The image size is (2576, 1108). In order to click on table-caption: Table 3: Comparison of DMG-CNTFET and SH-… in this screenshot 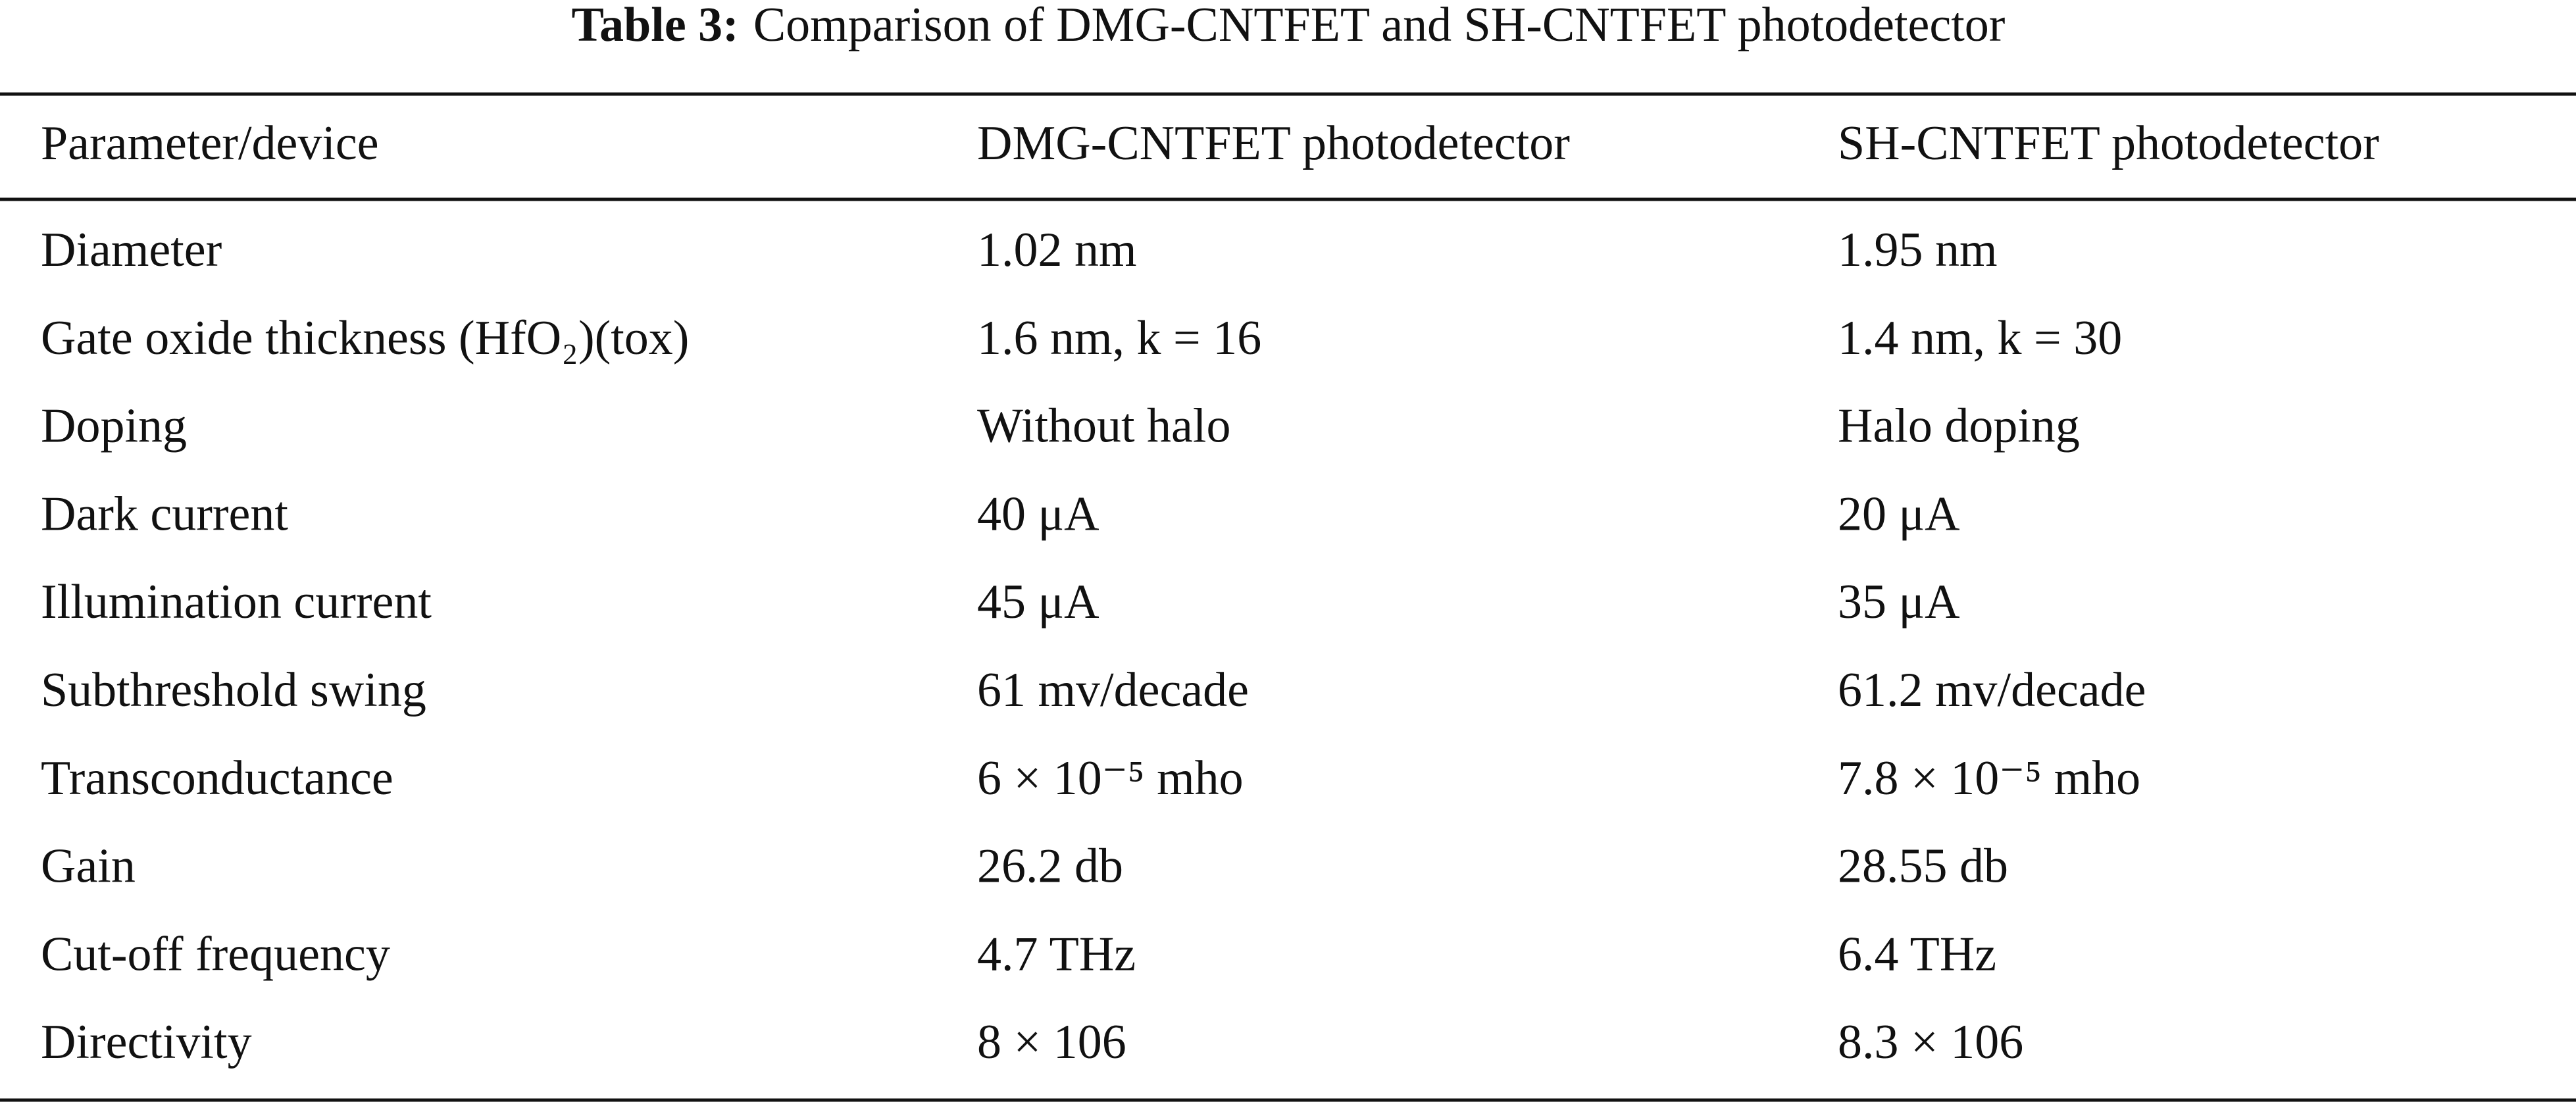, I will do `click(1289, 26)`.